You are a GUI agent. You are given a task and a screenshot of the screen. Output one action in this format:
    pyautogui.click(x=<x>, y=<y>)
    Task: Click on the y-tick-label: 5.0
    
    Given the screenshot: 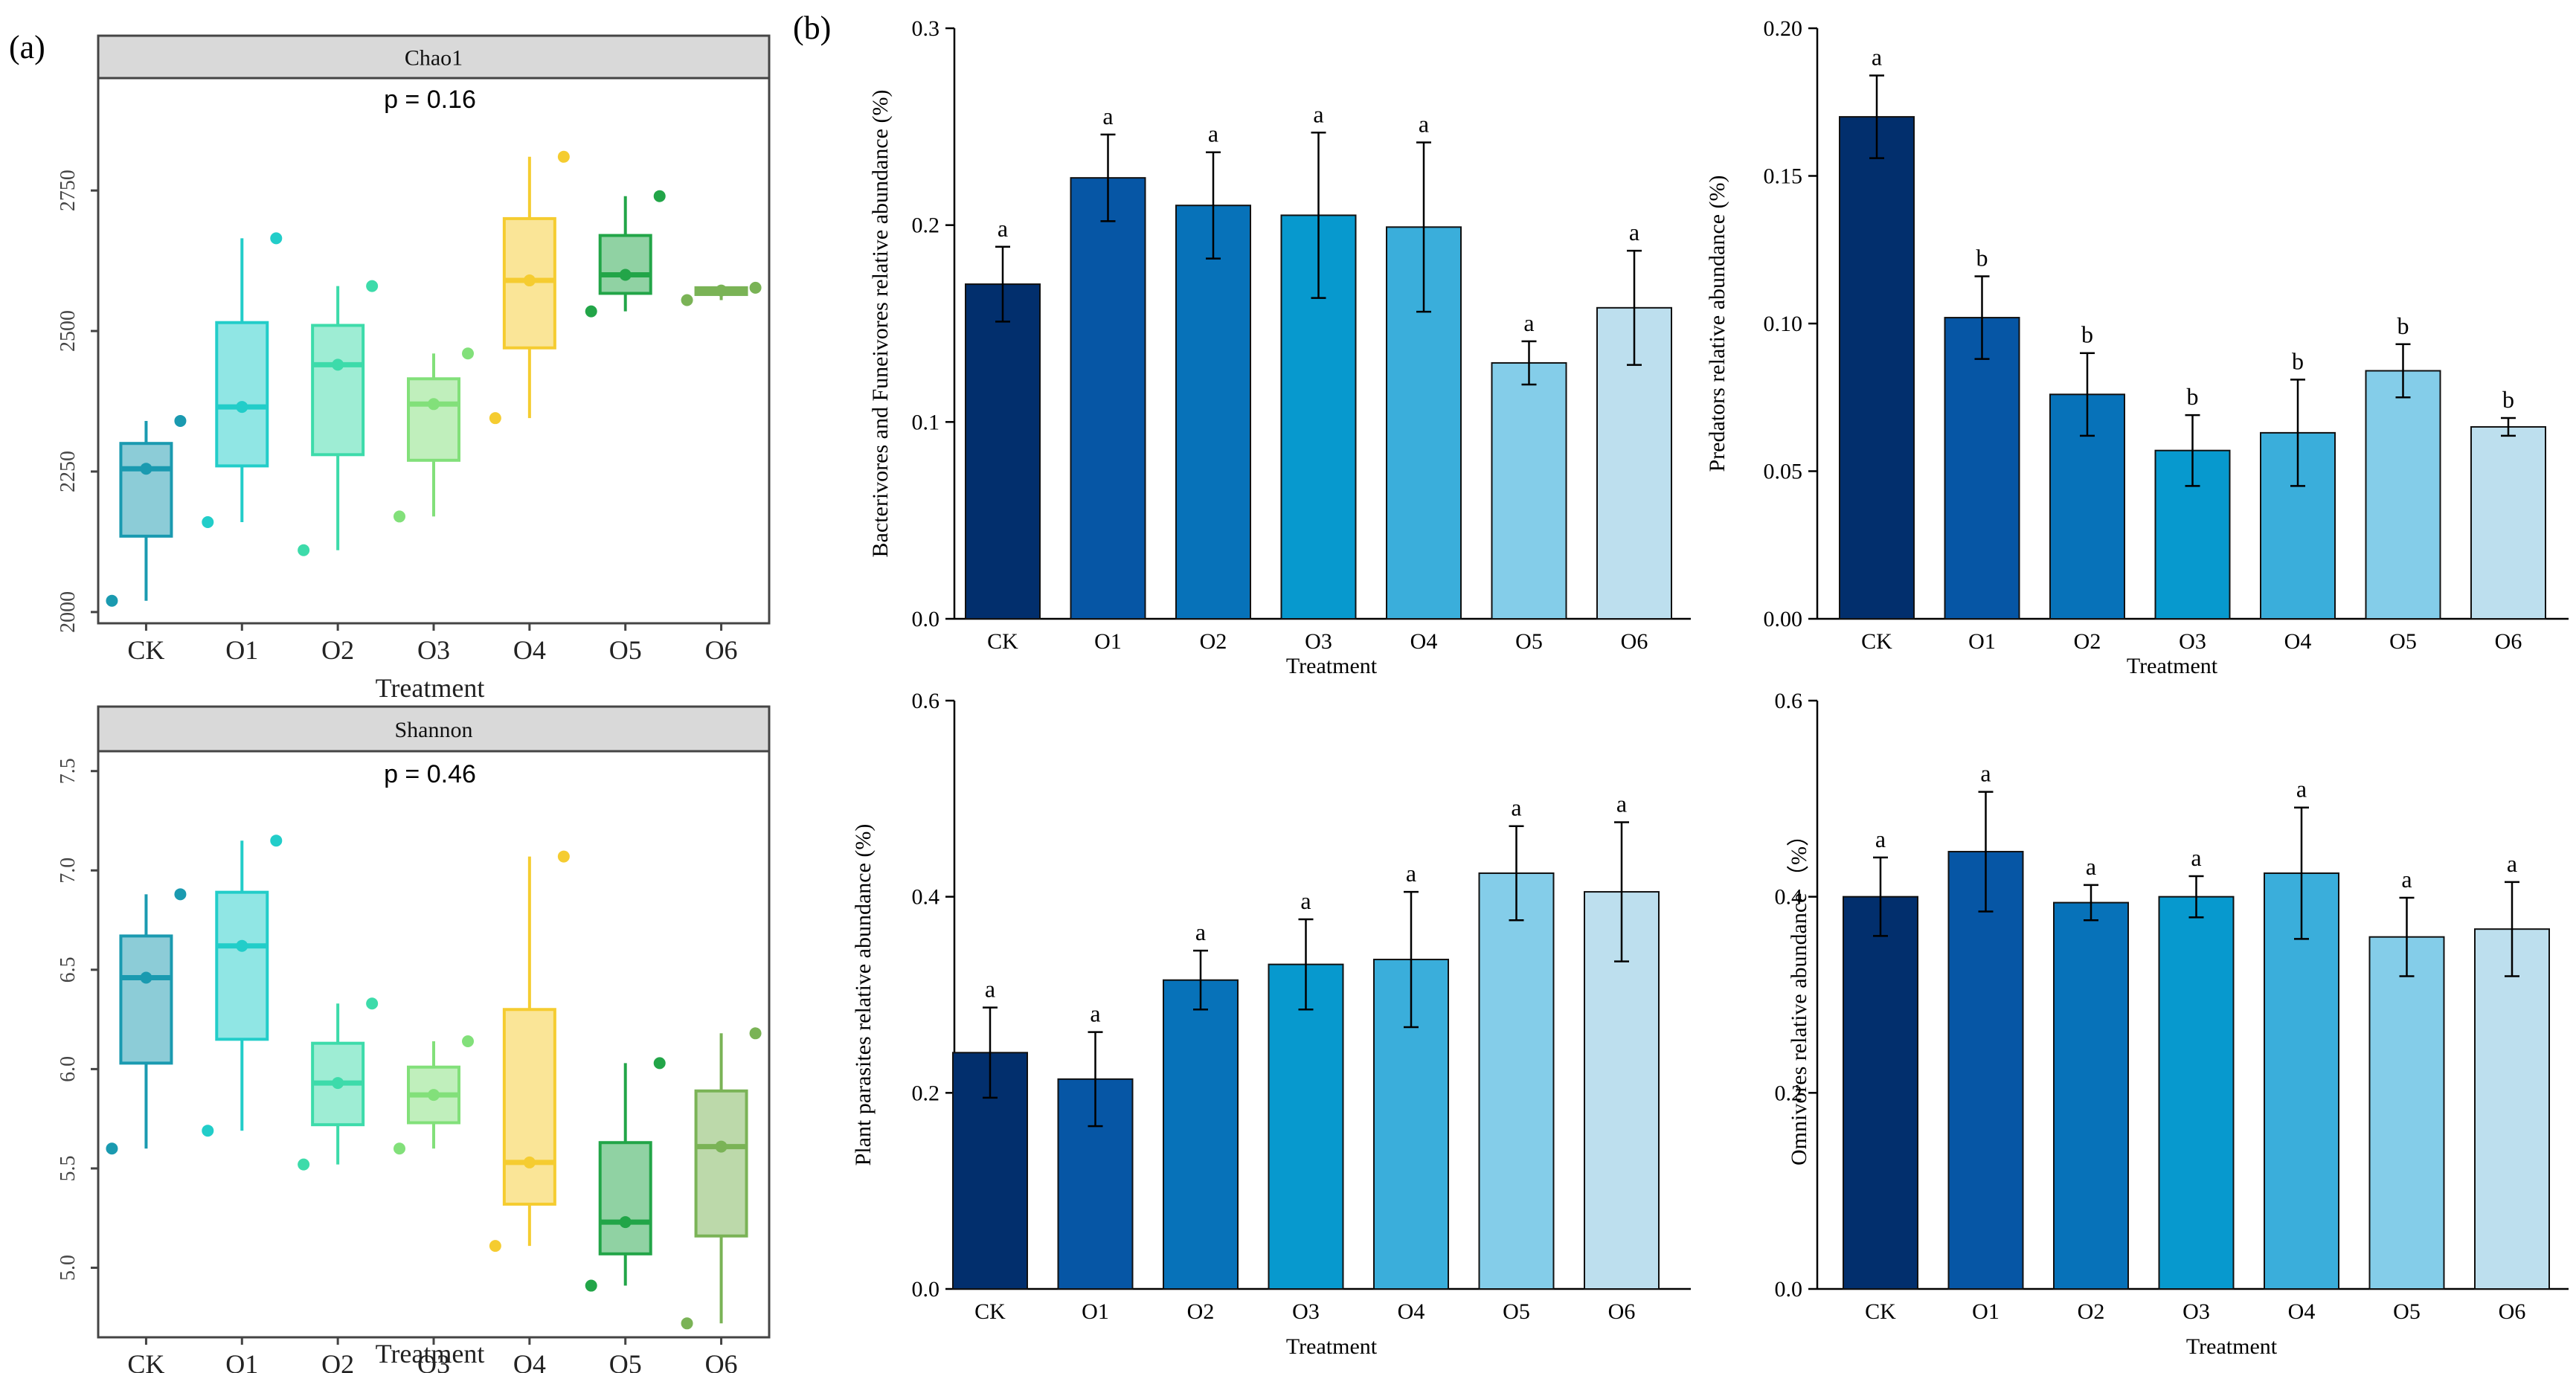 What is the action you would take?
    pyautogui.click(x=68, y=1268)
    